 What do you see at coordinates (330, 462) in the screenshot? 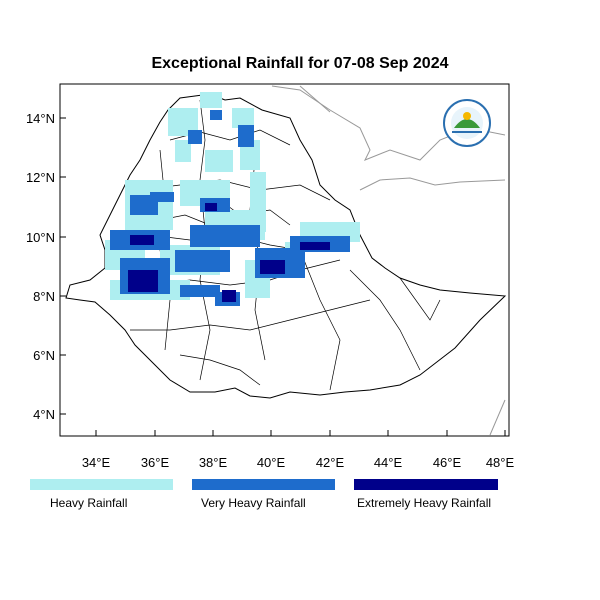
I see `x-tick-label: 42°E` at bounding box center [330, 462].